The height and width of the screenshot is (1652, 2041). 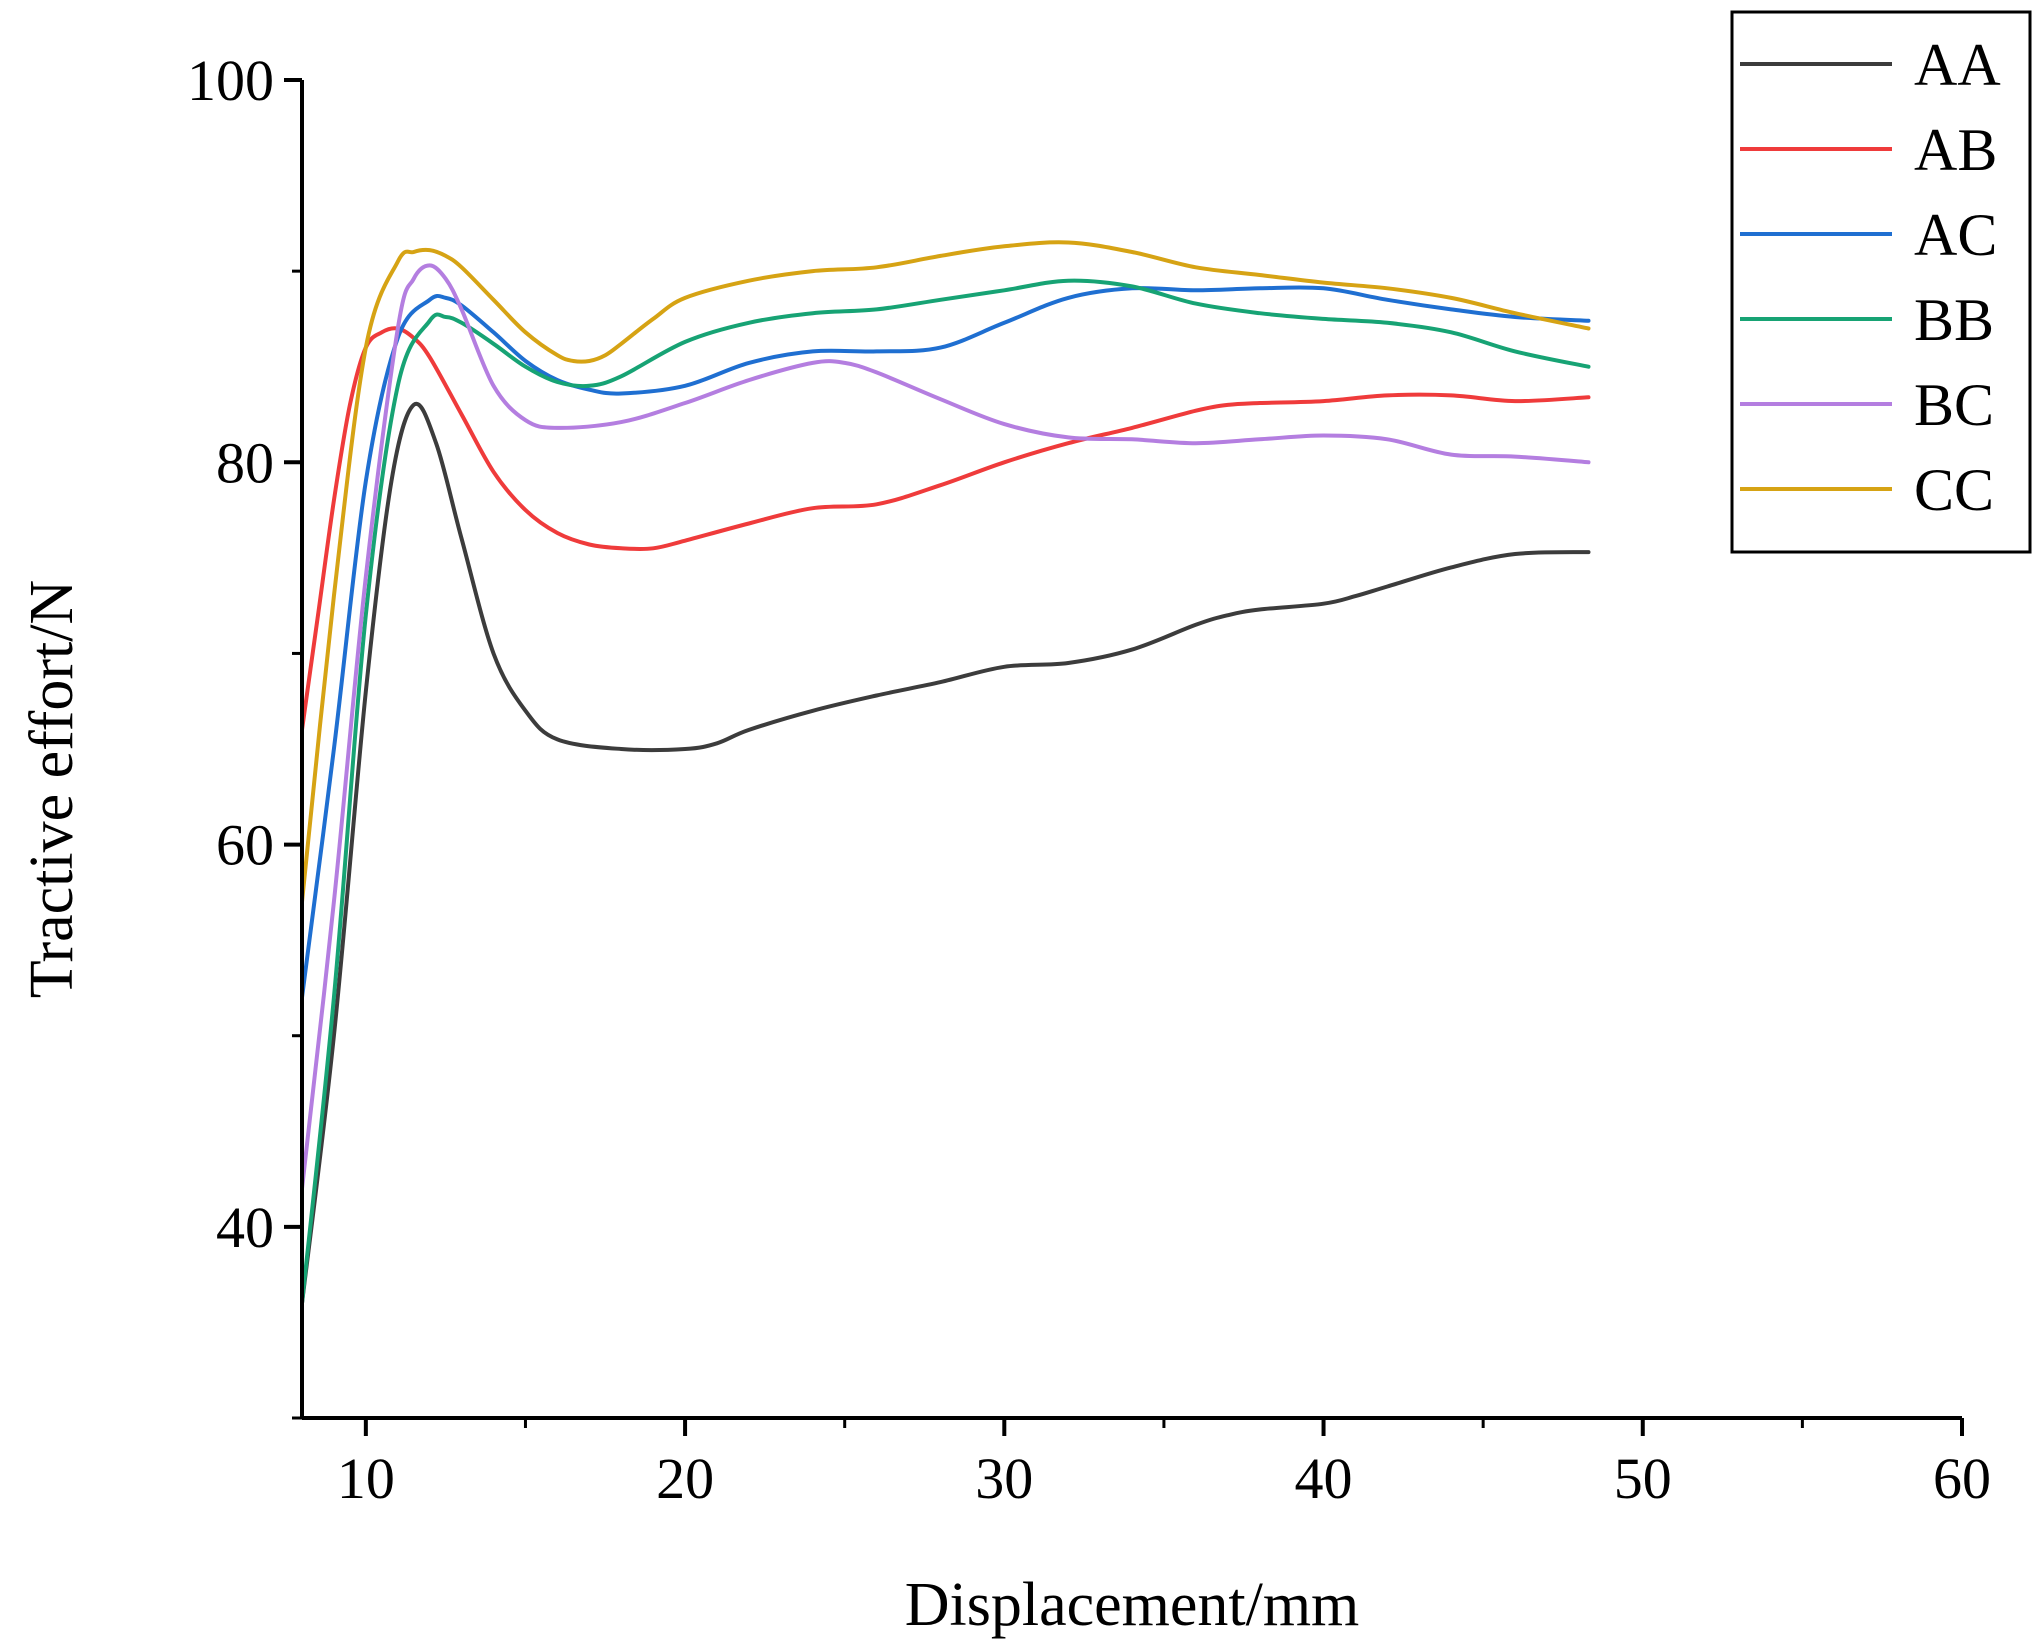 What do you see at coordinates (1954, 490) in the screenshot?
I see `legend-label-cc: CC` at bounding box center [1954, 490].